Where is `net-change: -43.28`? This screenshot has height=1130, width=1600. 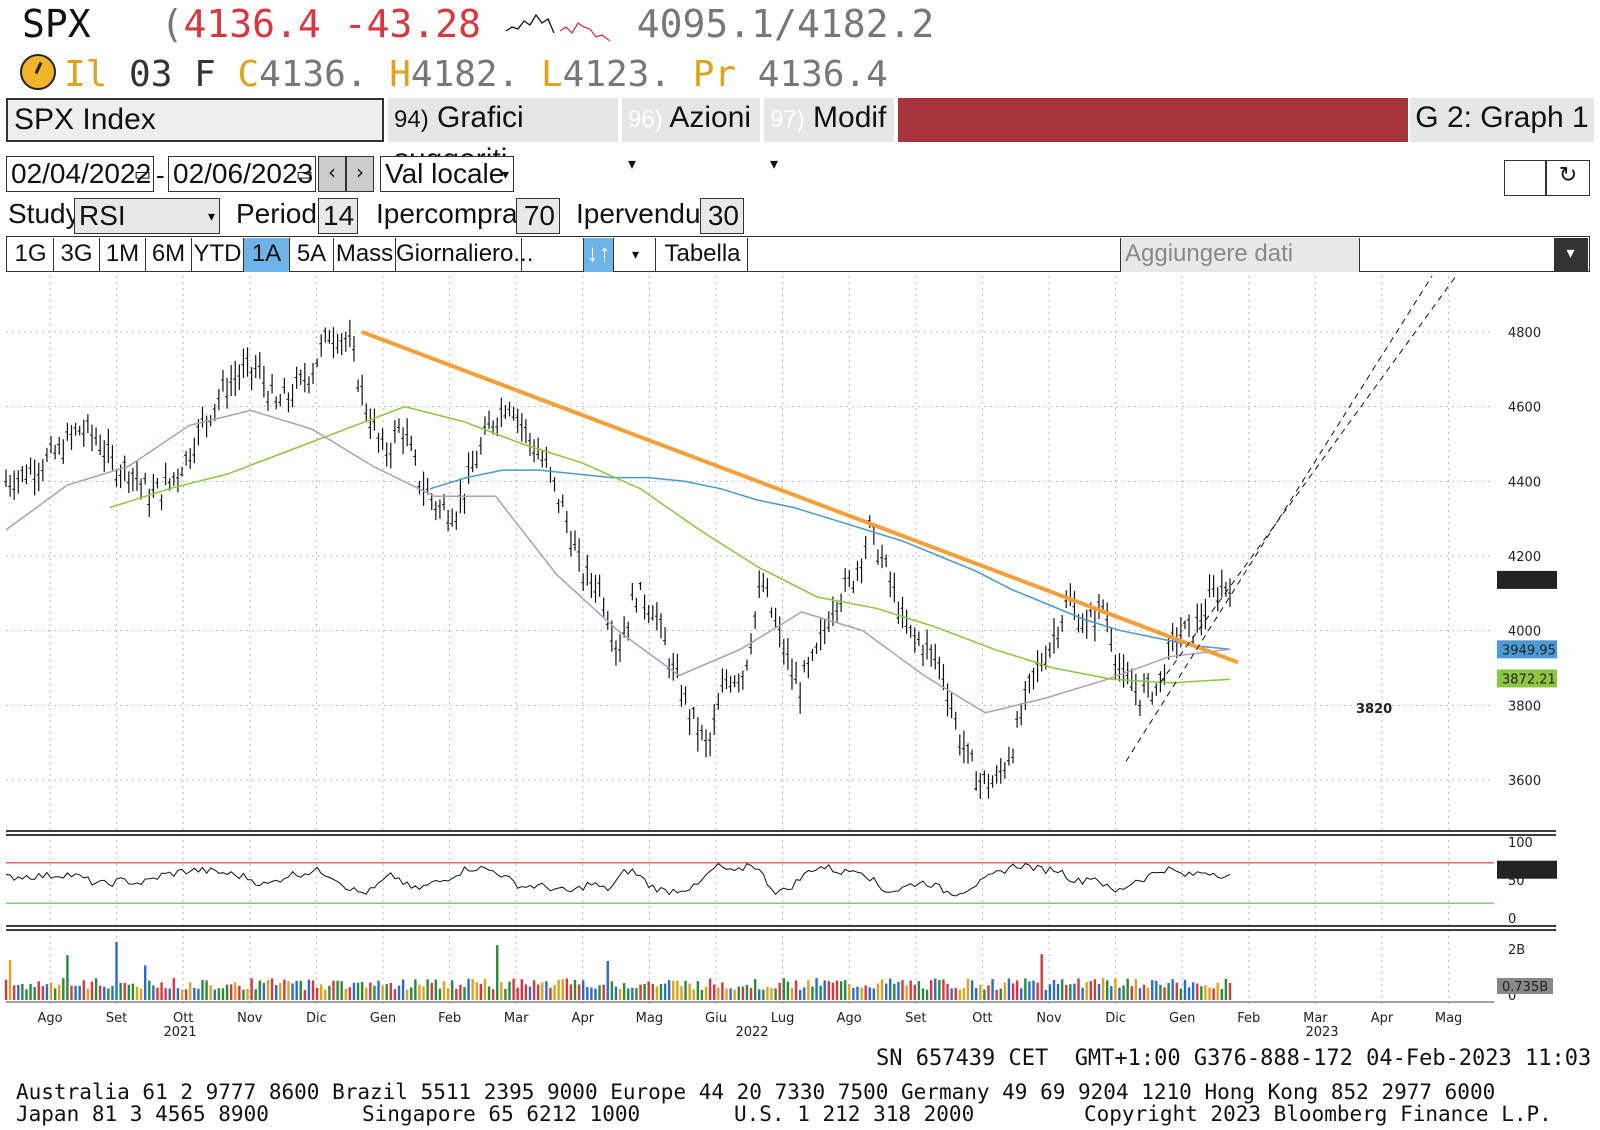
net-change: -43.28 is located at coordinates (412, 24).